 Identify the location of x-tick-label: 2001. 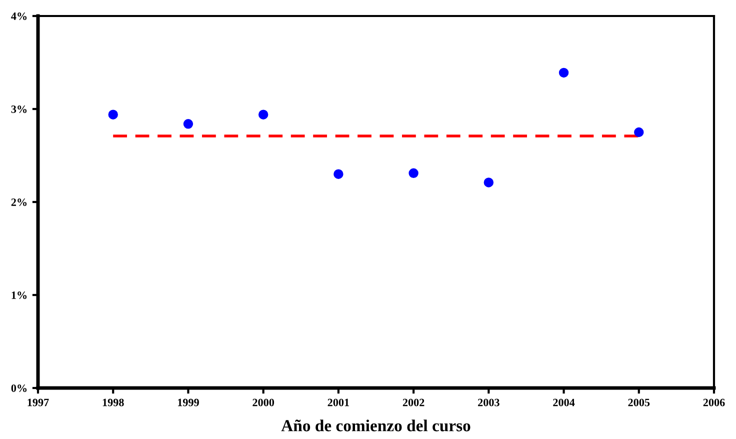
(338, 402).